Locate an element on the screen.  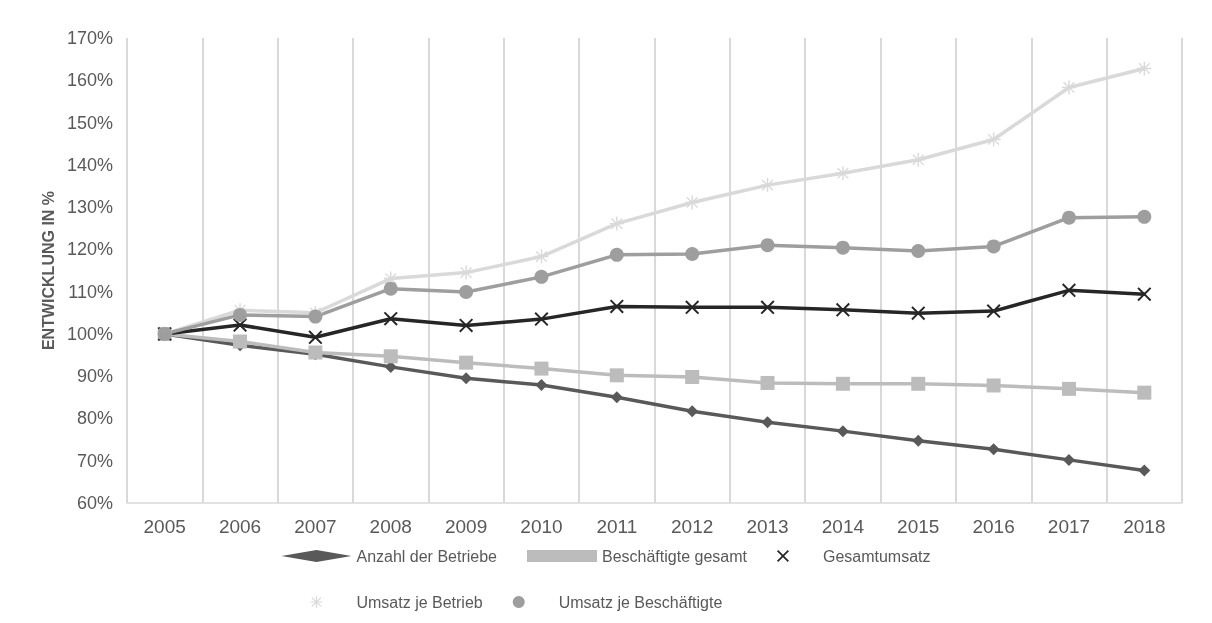
x-tick-label: 2007 is located at coordinates (315, 526).